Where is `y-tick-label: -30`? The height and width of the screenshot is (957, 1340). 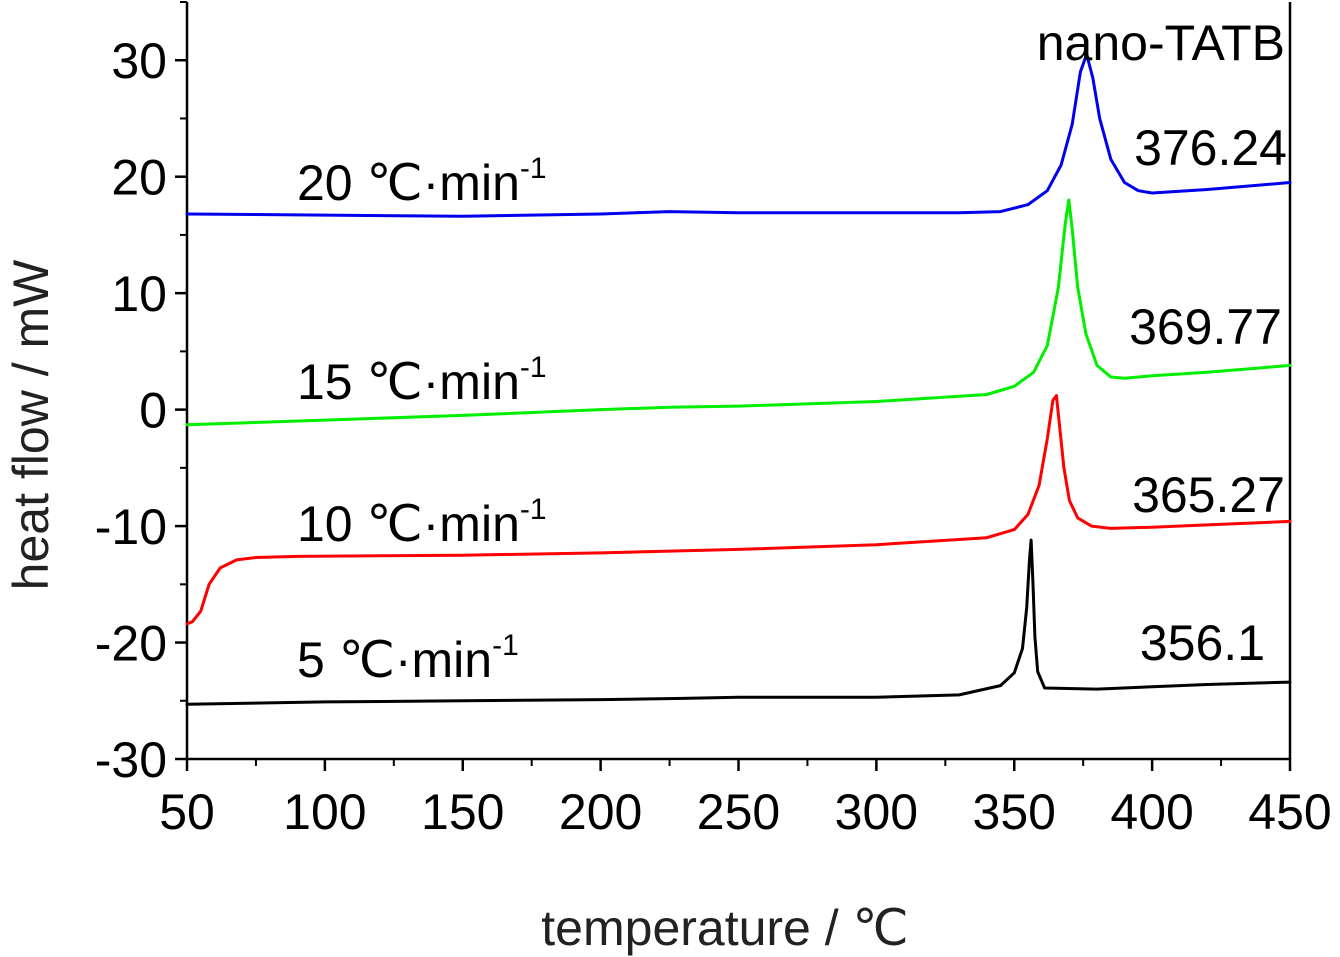
y-tick-label: -30 is located at coordinates (131, 760).